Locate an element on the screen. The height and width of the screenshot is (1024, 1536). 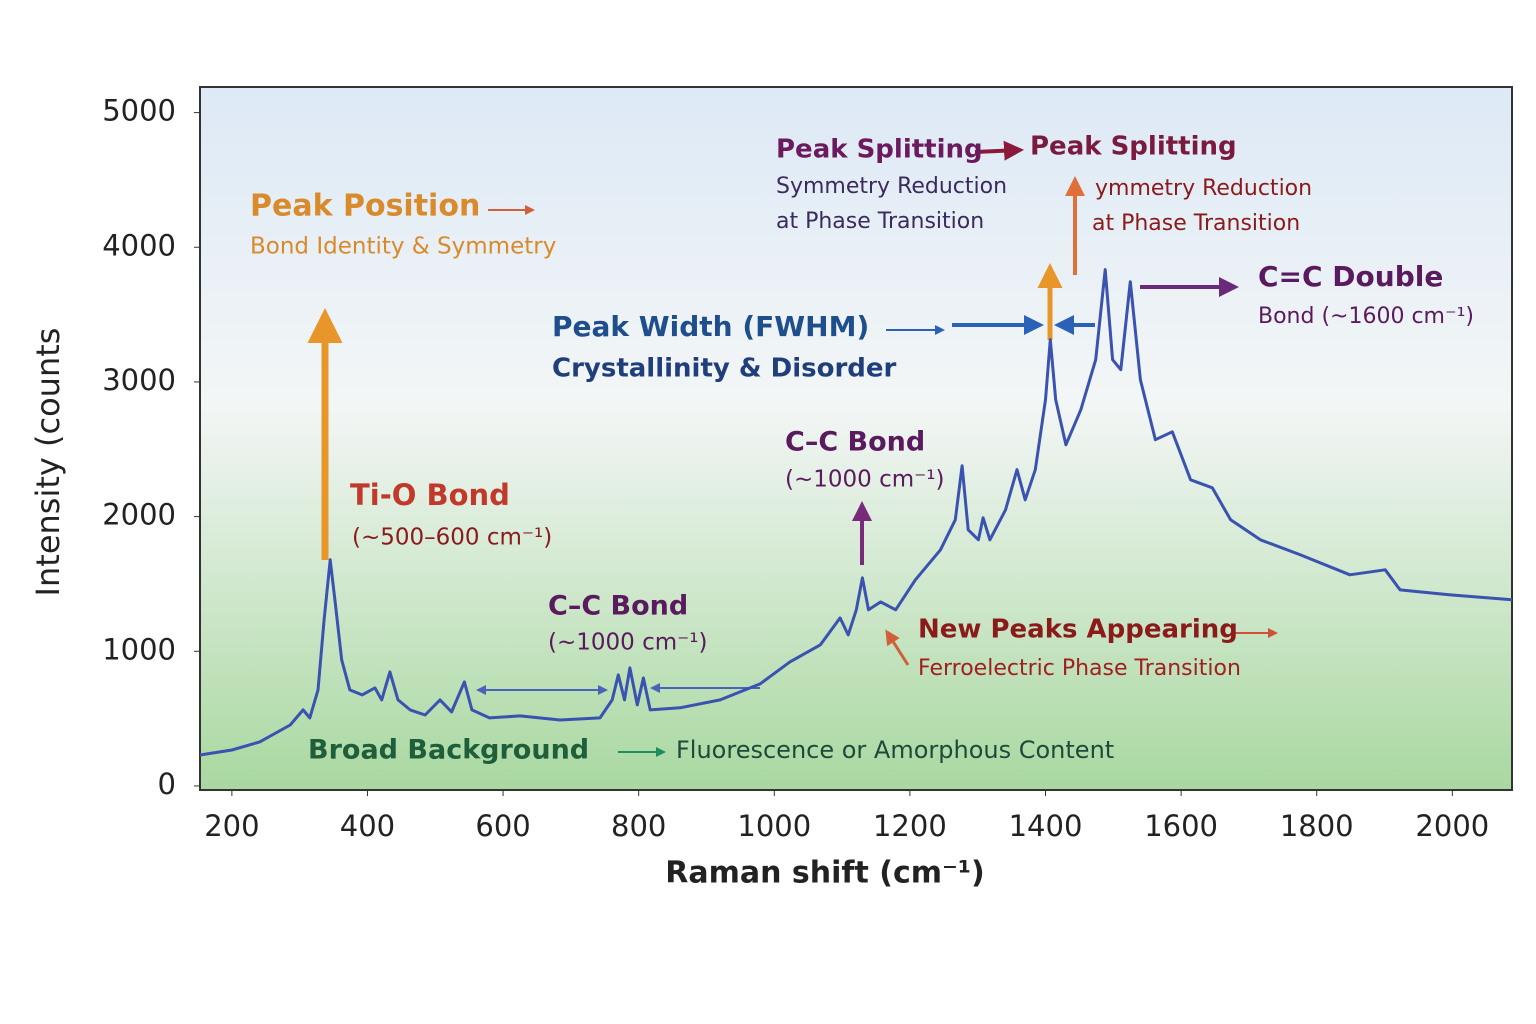
y-tick-label: 3000 is located at coordinates (139, 380).